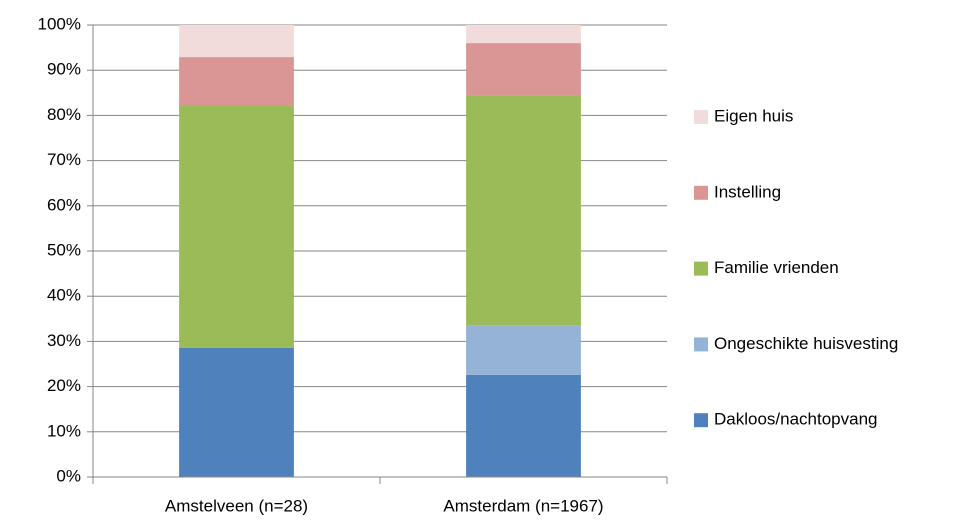 The height and width of the screenshot is (524, 977). What do you see at coordinates (68, 475) in the screenshot?
I see `y-tick-label: 0%` at bounding box center [68, 475].